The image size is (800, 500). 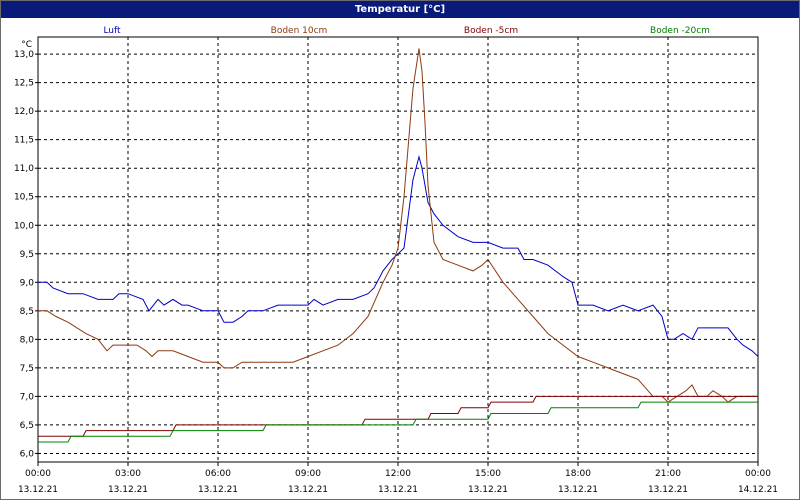 I want to click on x-tick-time: 12:00, so click(x=398, y=474).